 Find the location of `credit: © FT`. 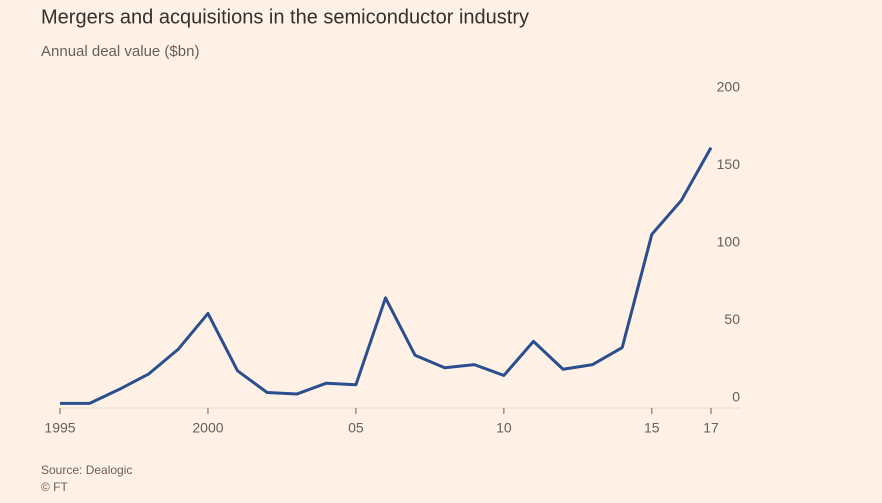

credit: © FT is located at coordinates (55, 487).